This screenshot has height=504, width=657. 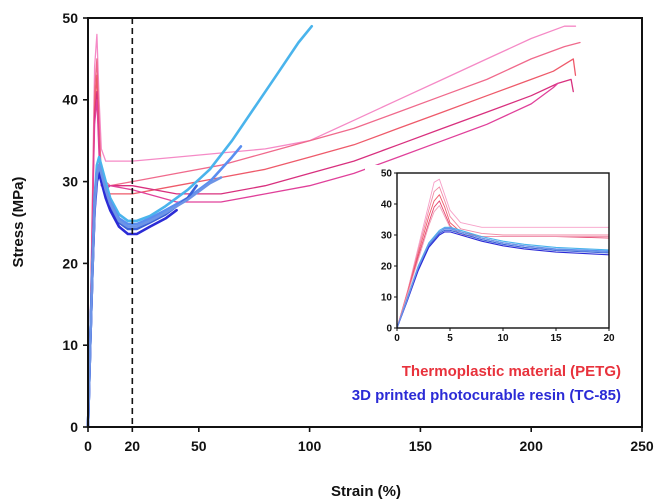 I want to click on inset-ticks-group: 0 5 10 15 20 0 10 20 30 40 50, so click(x=498, y=257).